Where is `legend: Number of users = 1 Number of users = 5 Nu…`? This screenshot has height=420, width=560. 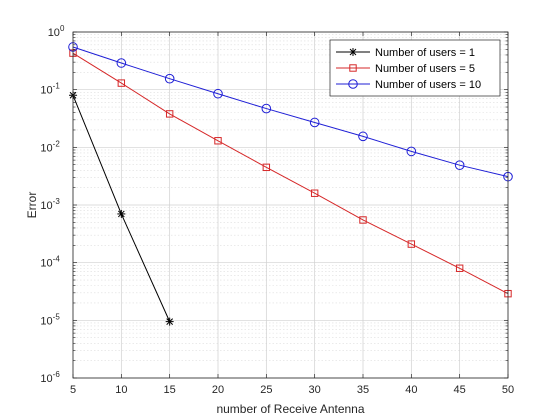
legend: Number of users = 1 Number of users = 5 Nu… is located at coordinates (415, 68).